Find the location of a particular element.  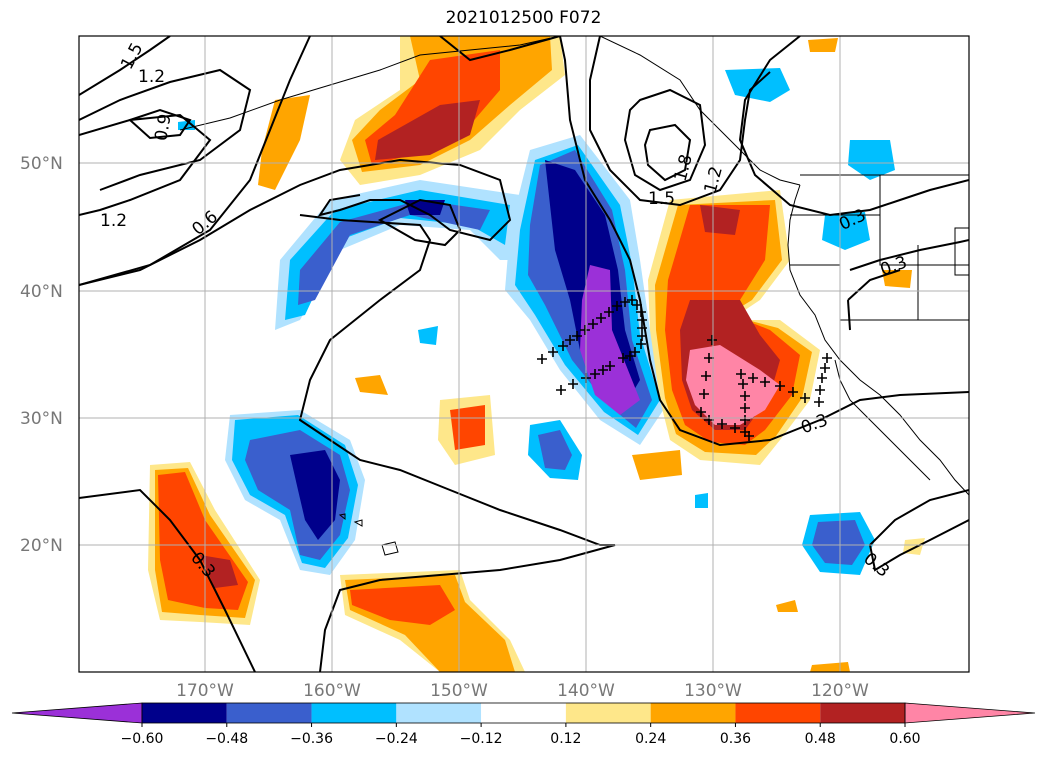

latitude-labels: 50°N 40°N 30°N 20°N is located at coordinates (41, 355).